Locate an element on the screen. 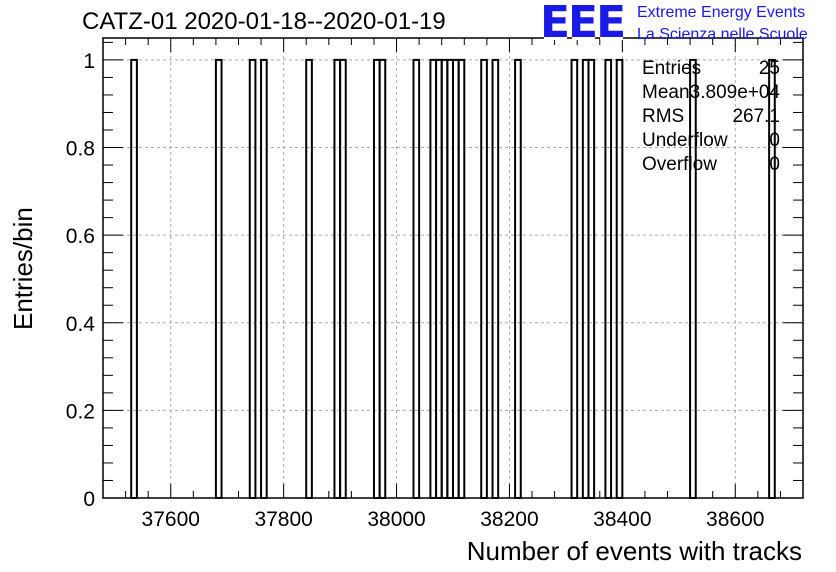 The width and height of the screenshot is (836, 572). x-tick-label: 38600 is located at coordinates (735, 519).